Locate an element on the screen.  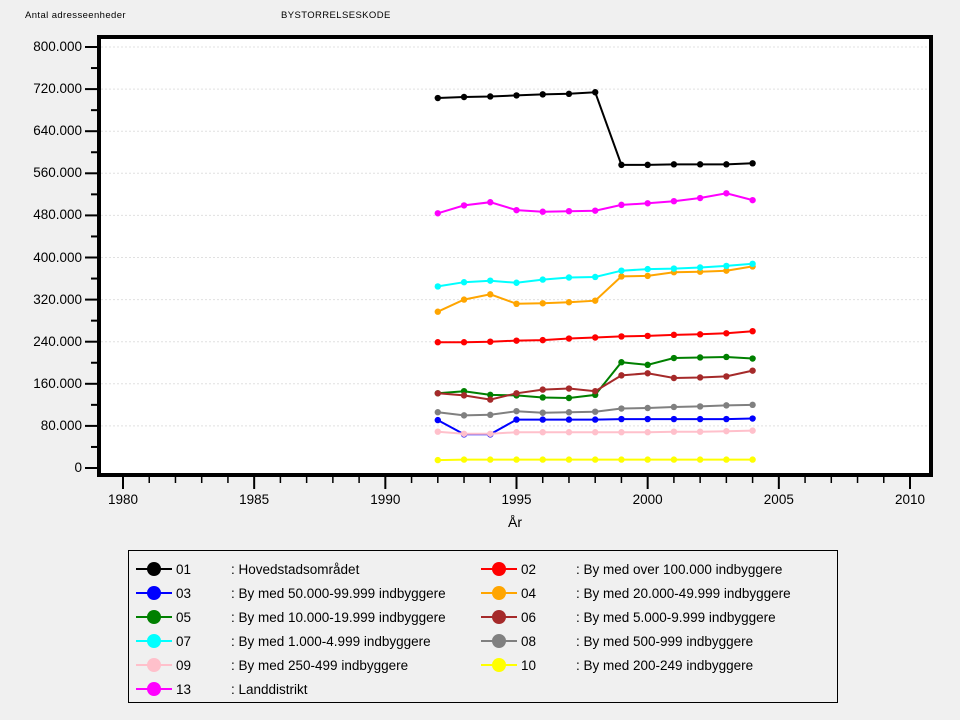
x-tick-label: 2000 is located at coordinates (647, 499).